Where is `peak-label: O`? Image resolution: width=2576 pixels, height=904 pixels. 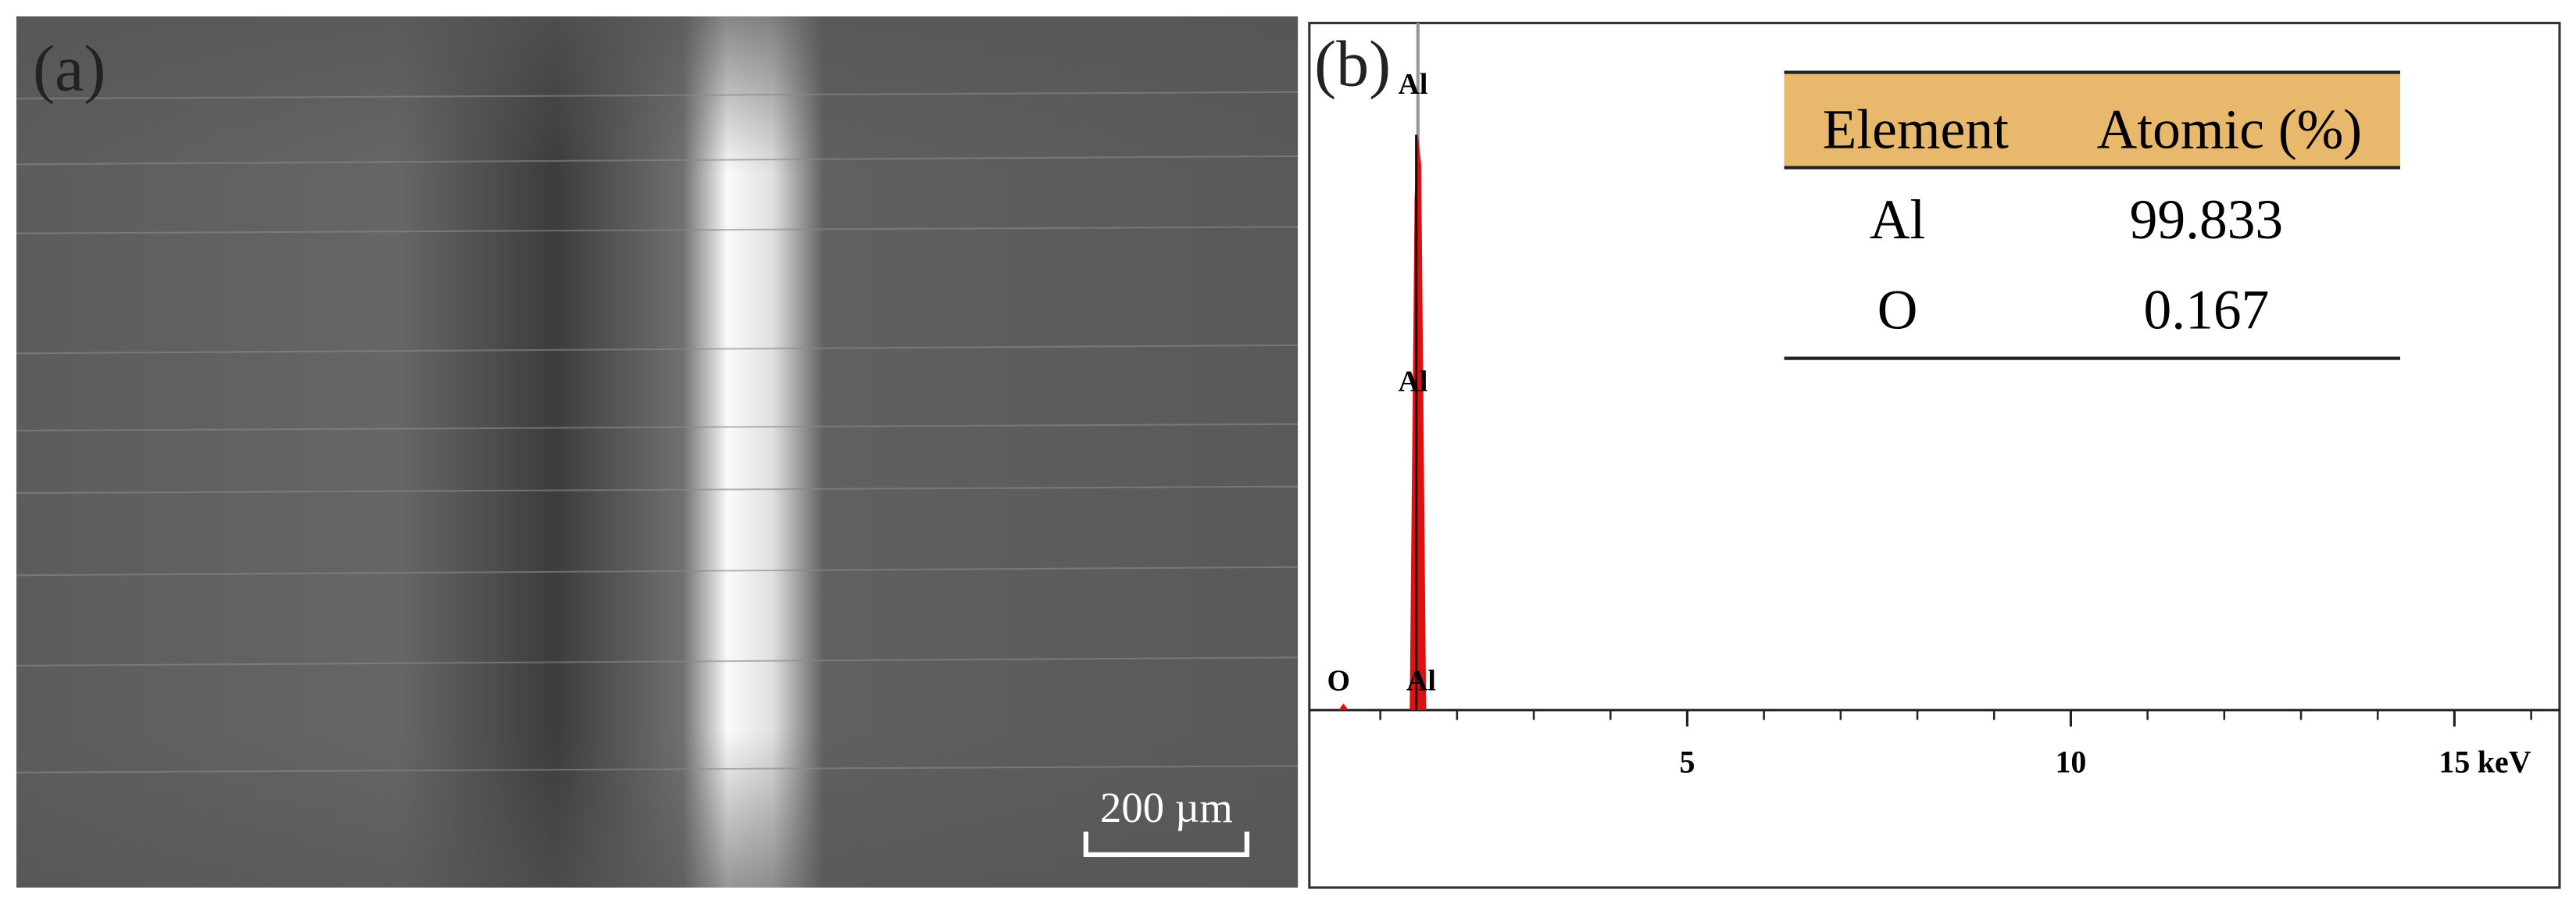
peak-label: O is located at coordinates (1338, 681).